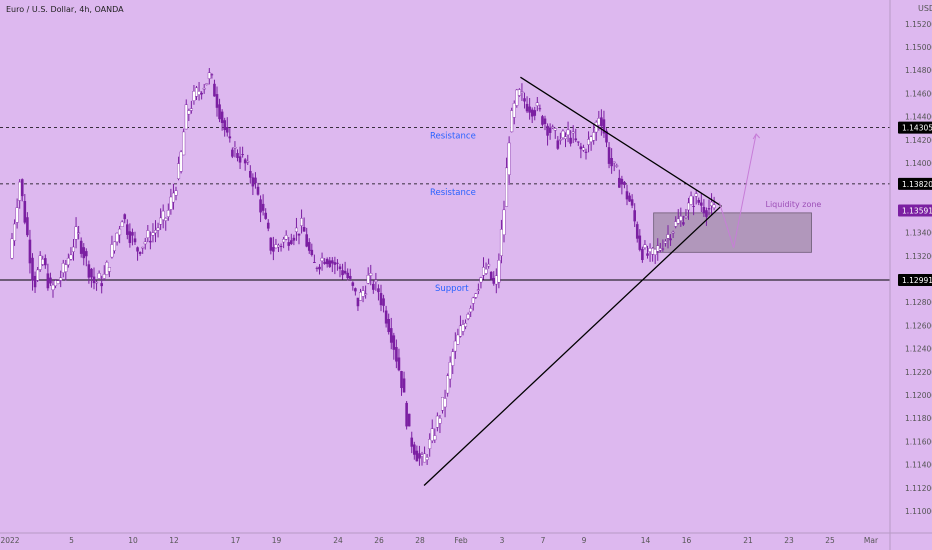  Describe the element at coordinates (461, 540) in the screenshot. I see `time-tick-label: Feb` at that location.